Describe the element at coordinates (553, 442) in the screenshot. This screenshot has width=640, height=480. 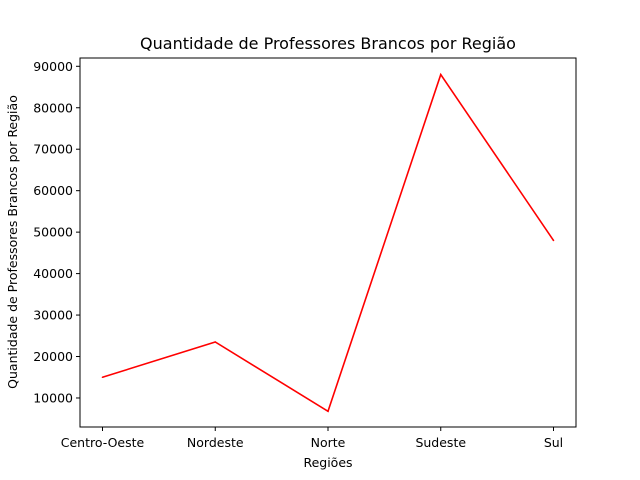
I see `x-tick-label: Sul` at that location.